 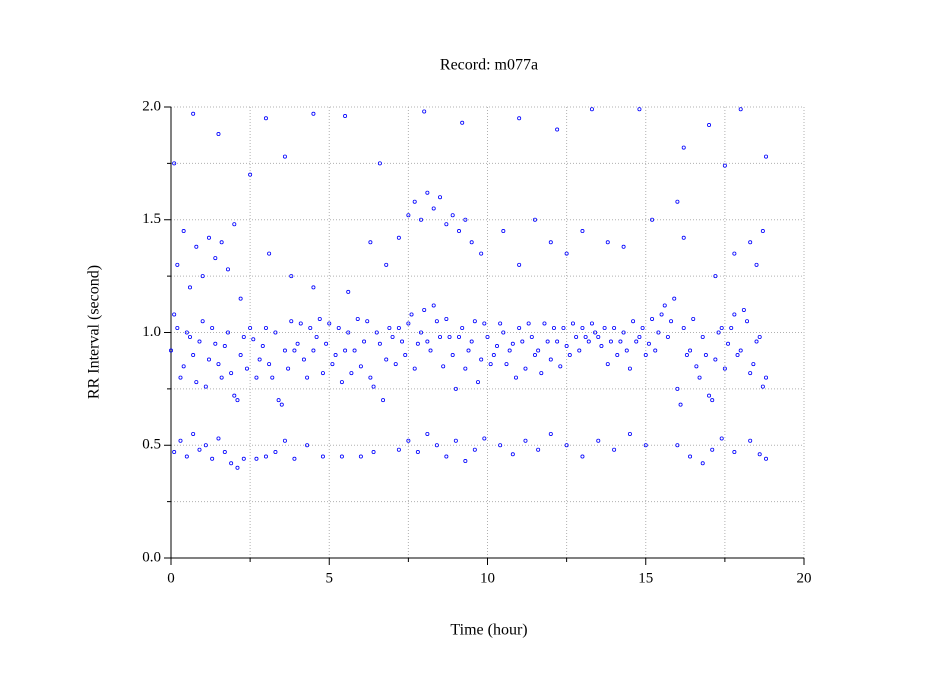 I want to click on y-tick-label: 1.0, so click(x=151, y=332).